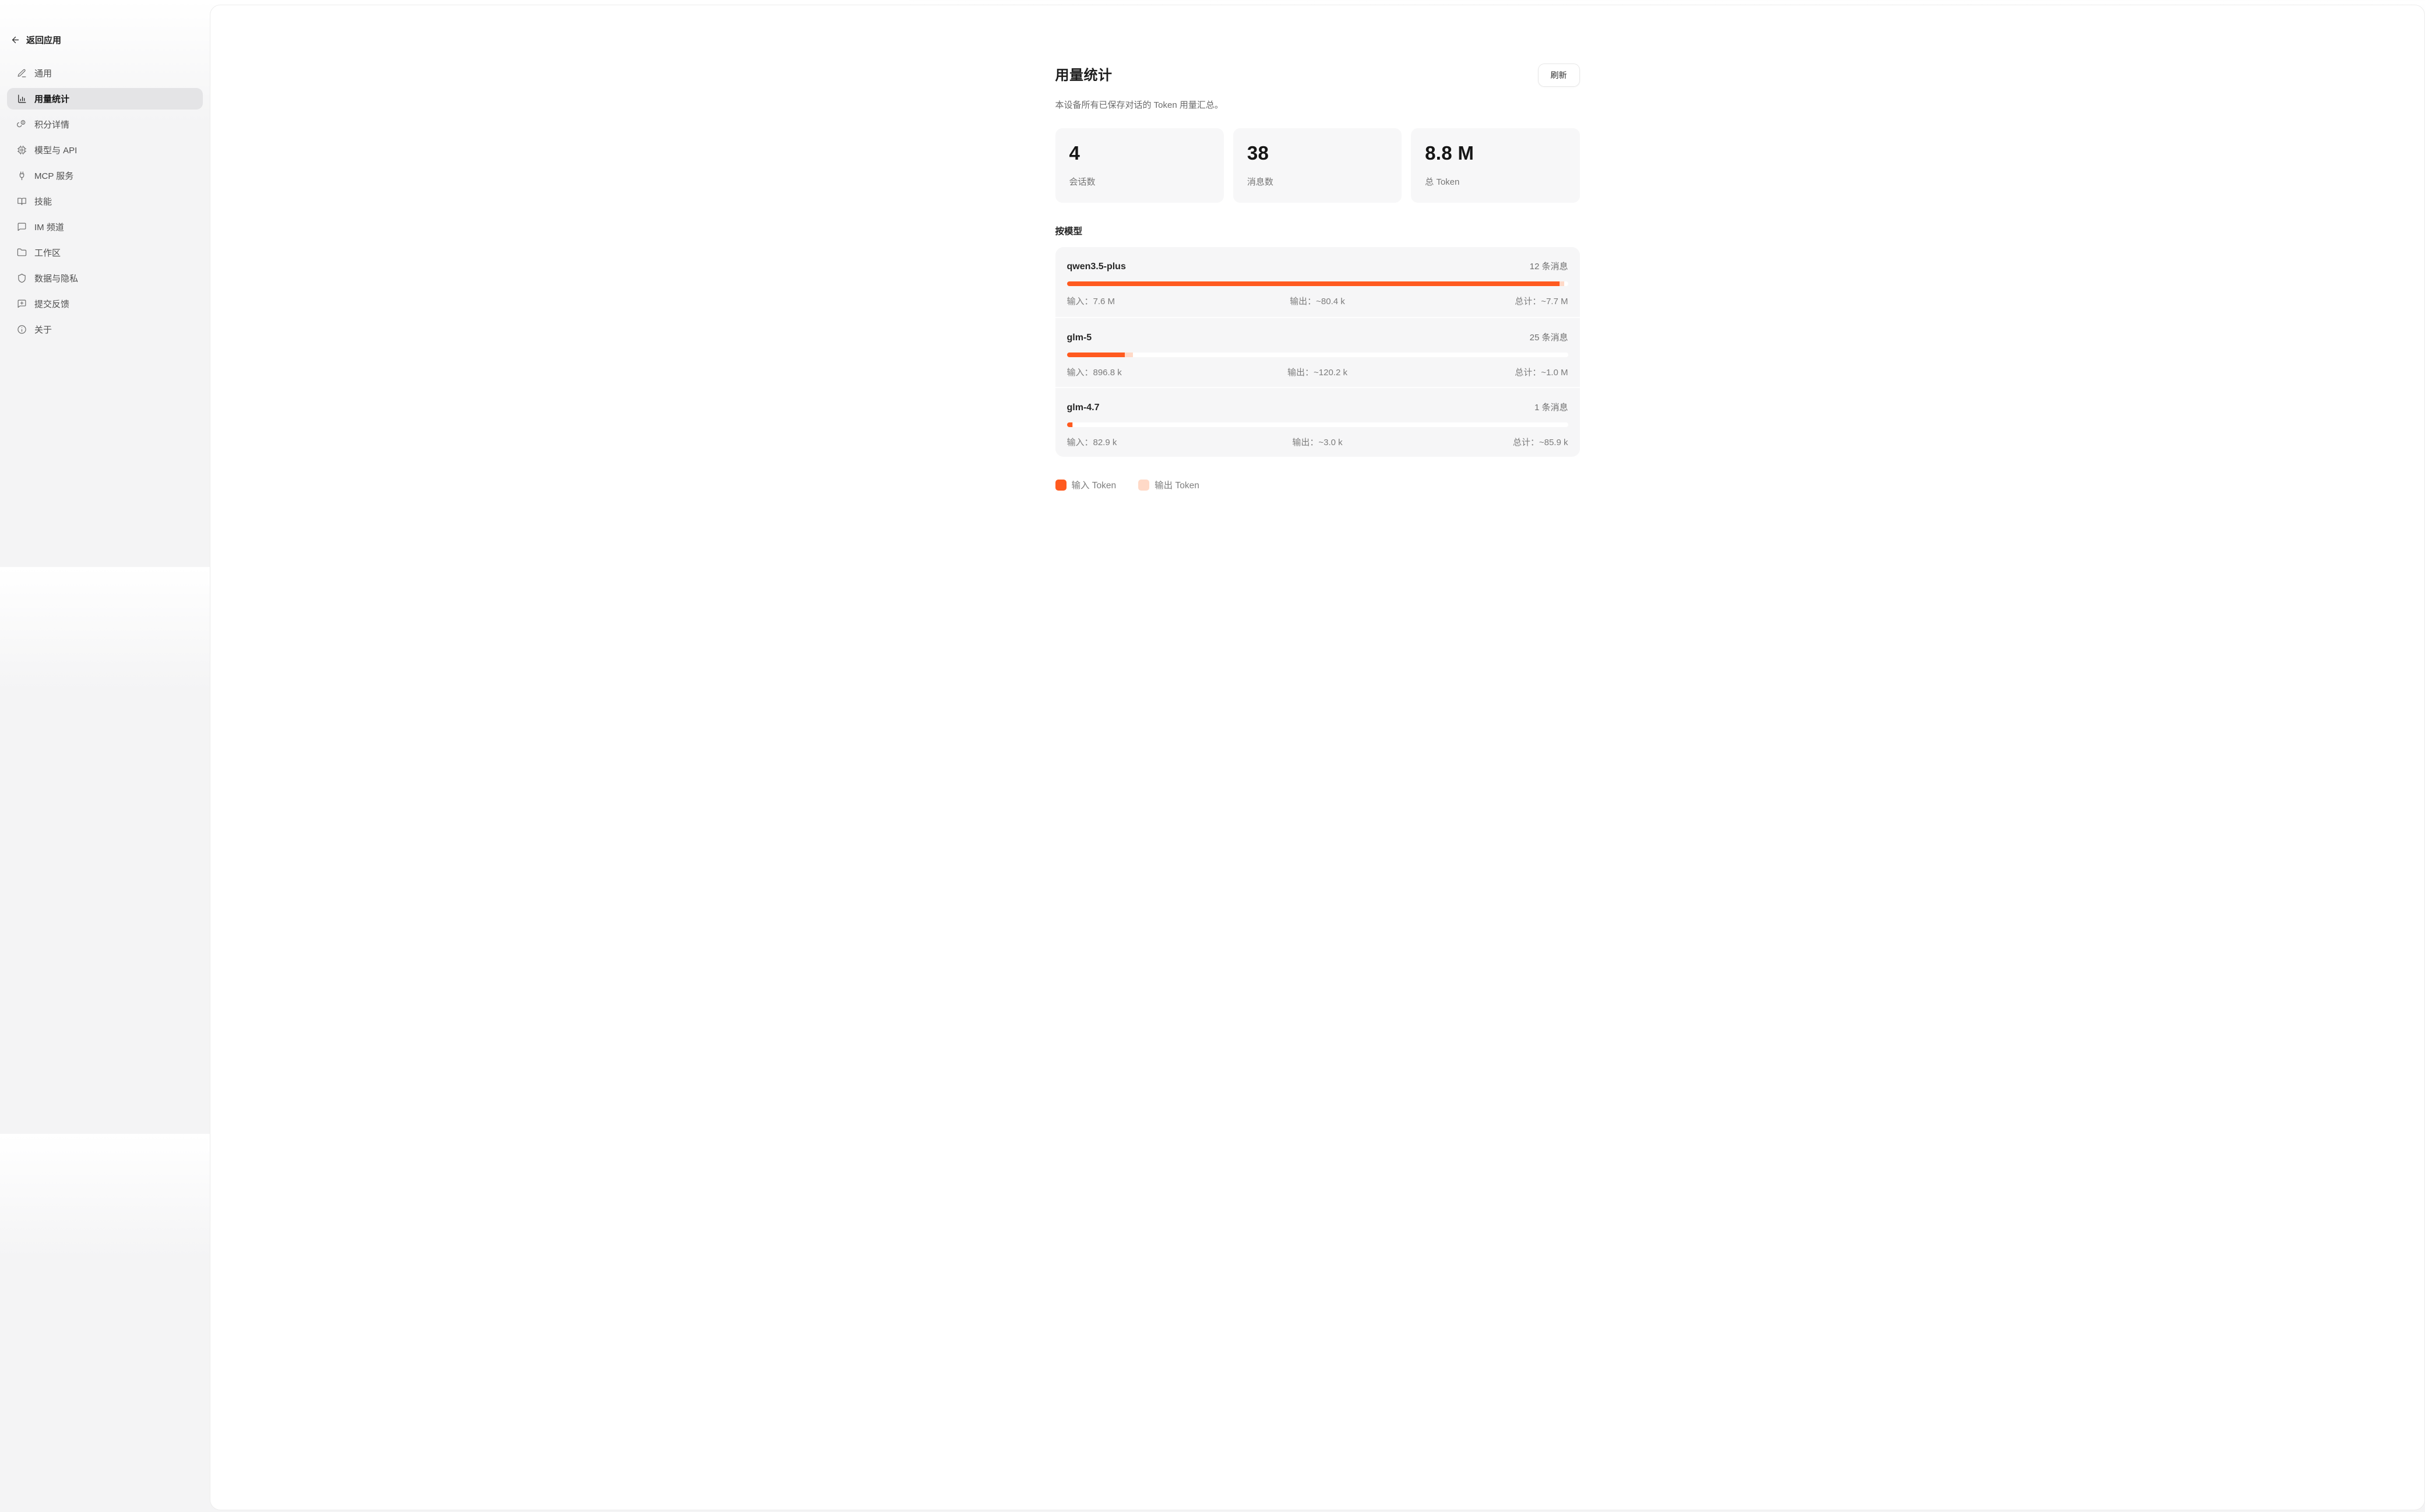 This screenshot has height=1512, width=2425. What do you see at coordinates (22, 329) in the screenshot?
I see `info-icon` at bounding box center [22, 329].